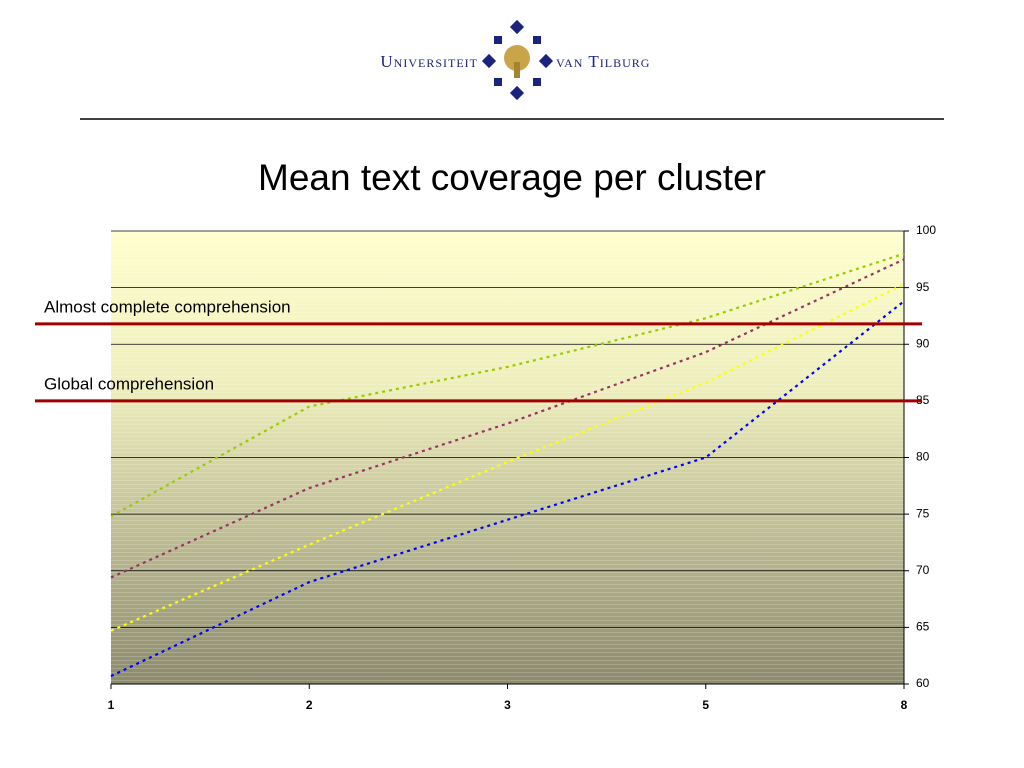  I want to click on y-tick-label: 100, so click(926, 230).